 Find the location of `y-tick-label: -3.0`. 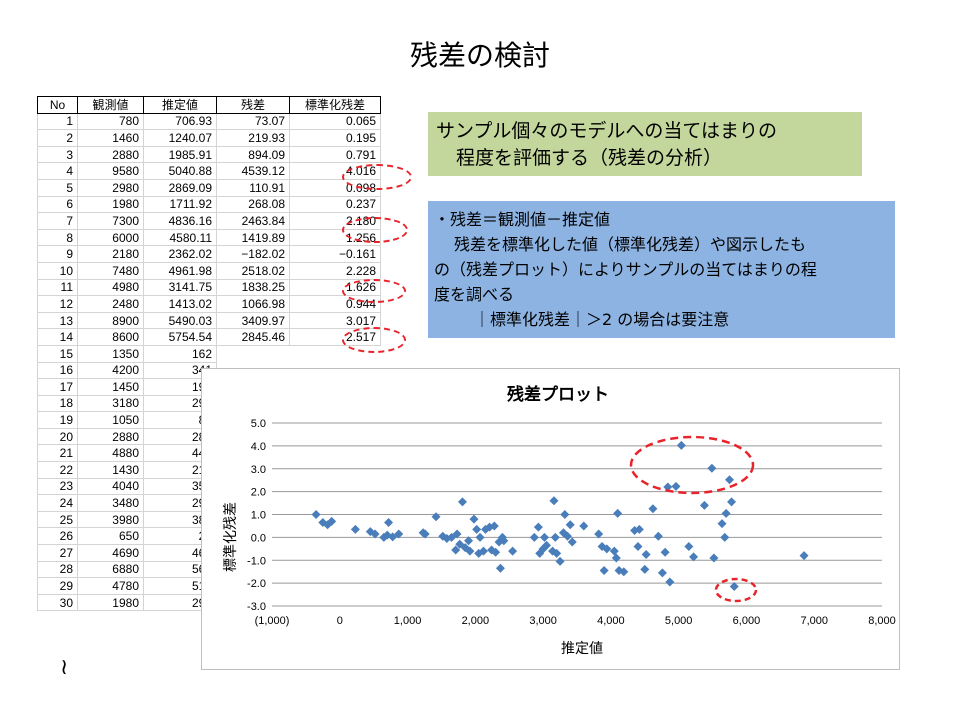

y-tick-label: -3.0 is located at coordinates (256, 607).